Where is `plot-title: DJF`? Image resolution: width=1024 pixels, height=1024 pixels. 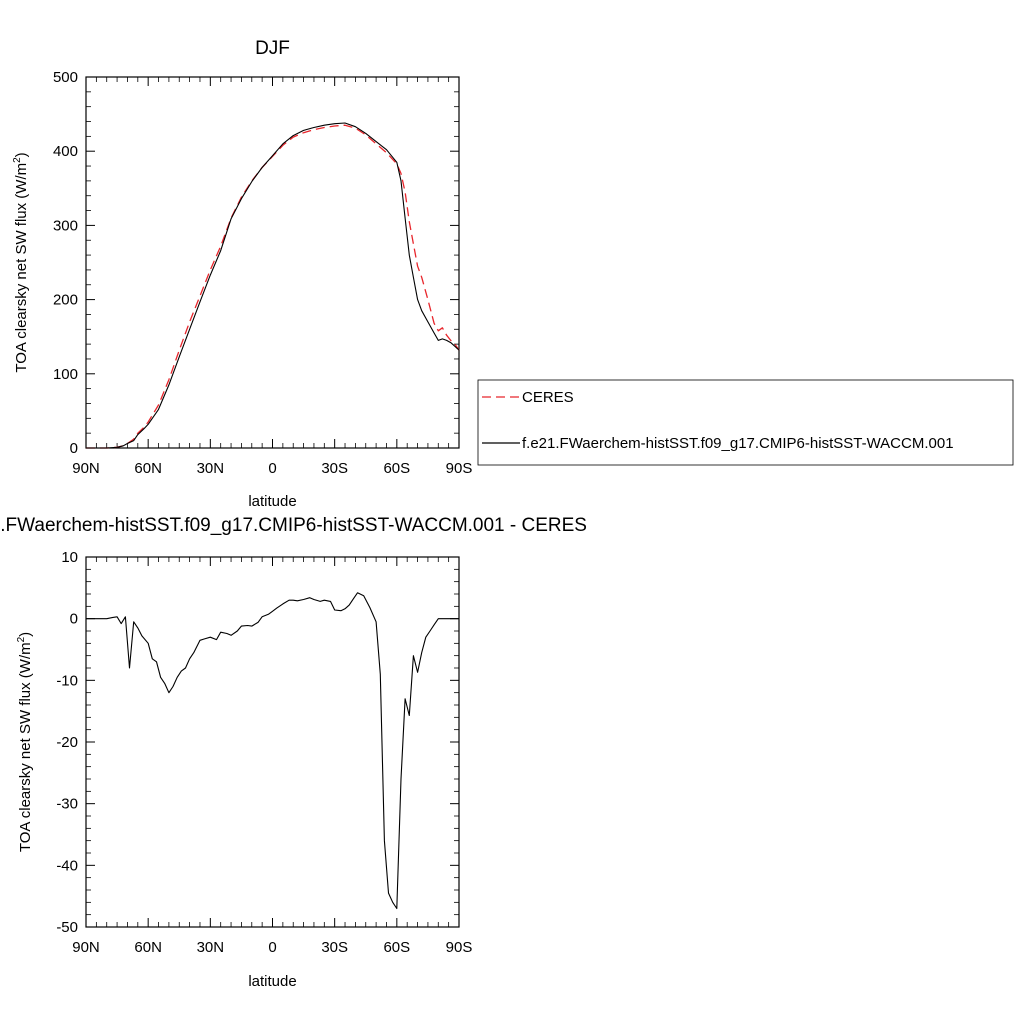 plot-title: DJF is located at coordinates (272, 48).